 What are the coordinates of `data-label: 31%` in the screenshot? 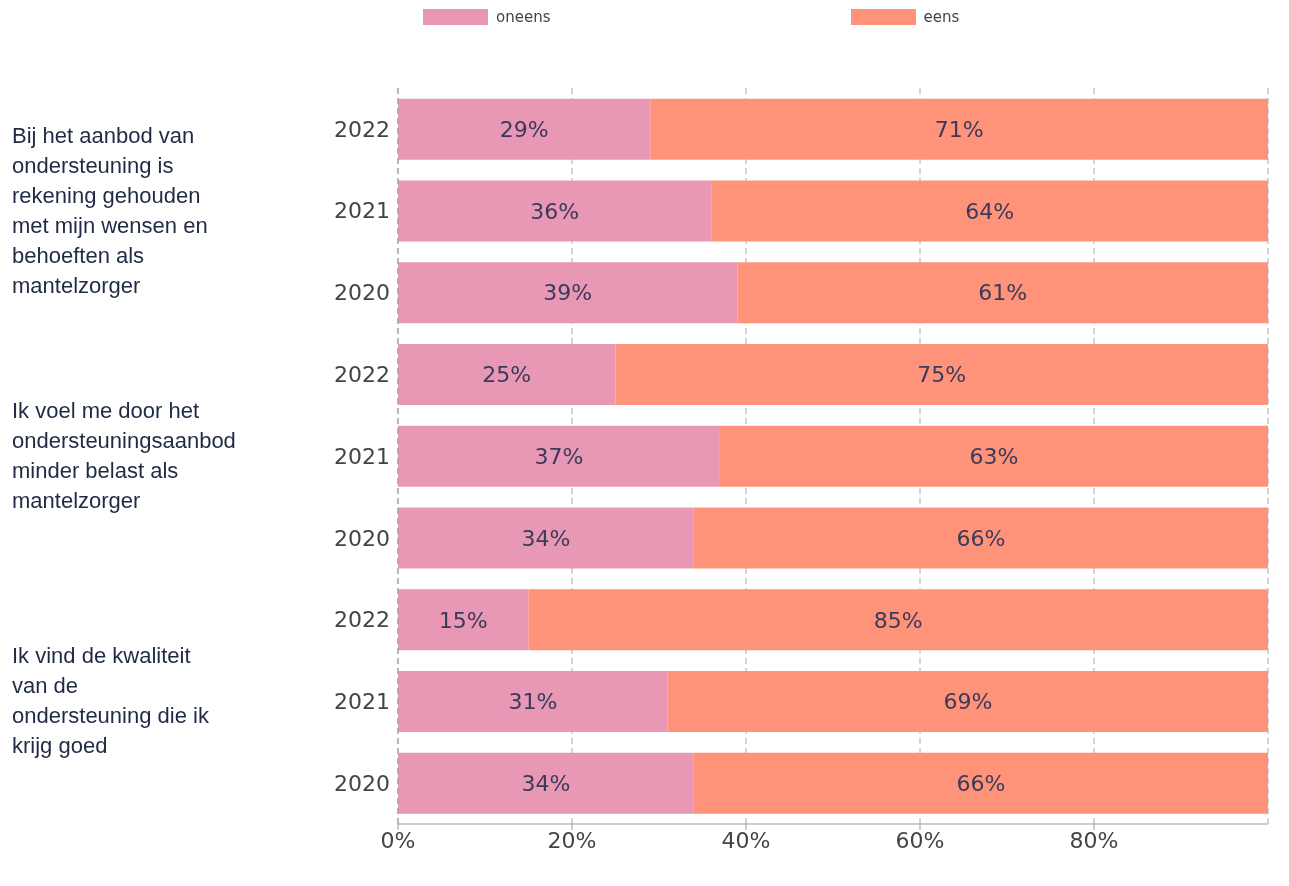 It's located at (533, 702).